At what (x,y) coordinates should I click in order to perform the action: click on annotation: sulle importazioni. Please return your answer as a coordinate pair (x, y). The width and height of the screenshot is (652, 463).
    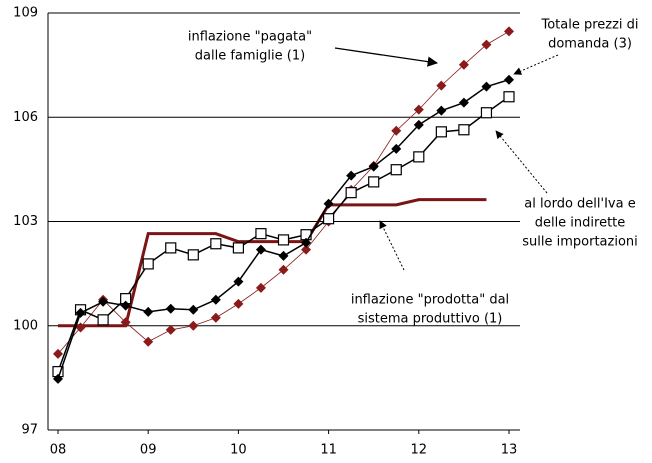
    Looking at the image, I should click on (580, 242).